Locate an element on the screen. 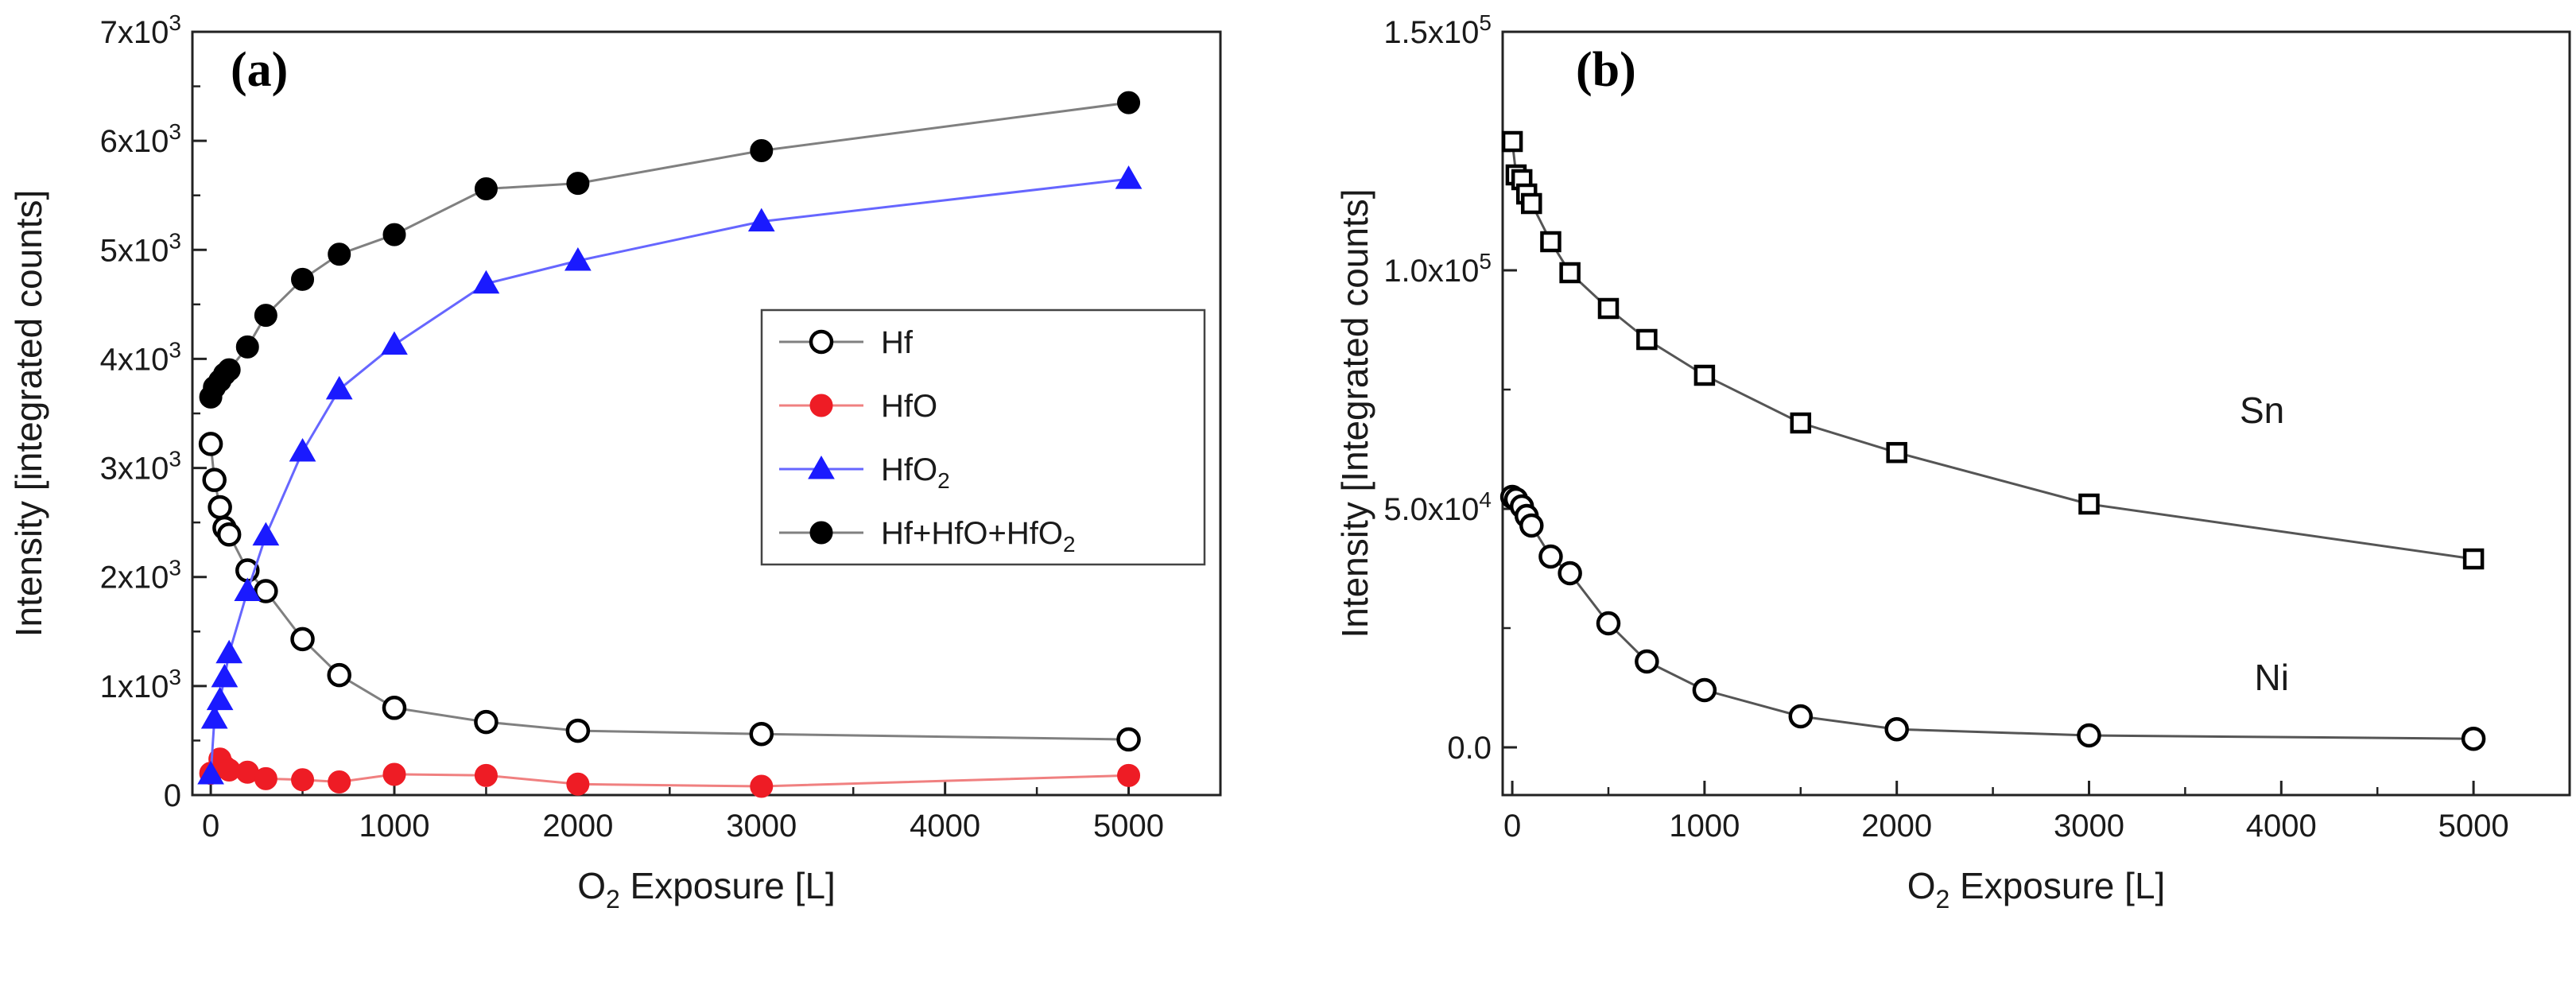 The width and height of the screenshot is (2576, 997). y-axis-title-a: Intensity [integrated counts] is located at coordinates (29, 414).